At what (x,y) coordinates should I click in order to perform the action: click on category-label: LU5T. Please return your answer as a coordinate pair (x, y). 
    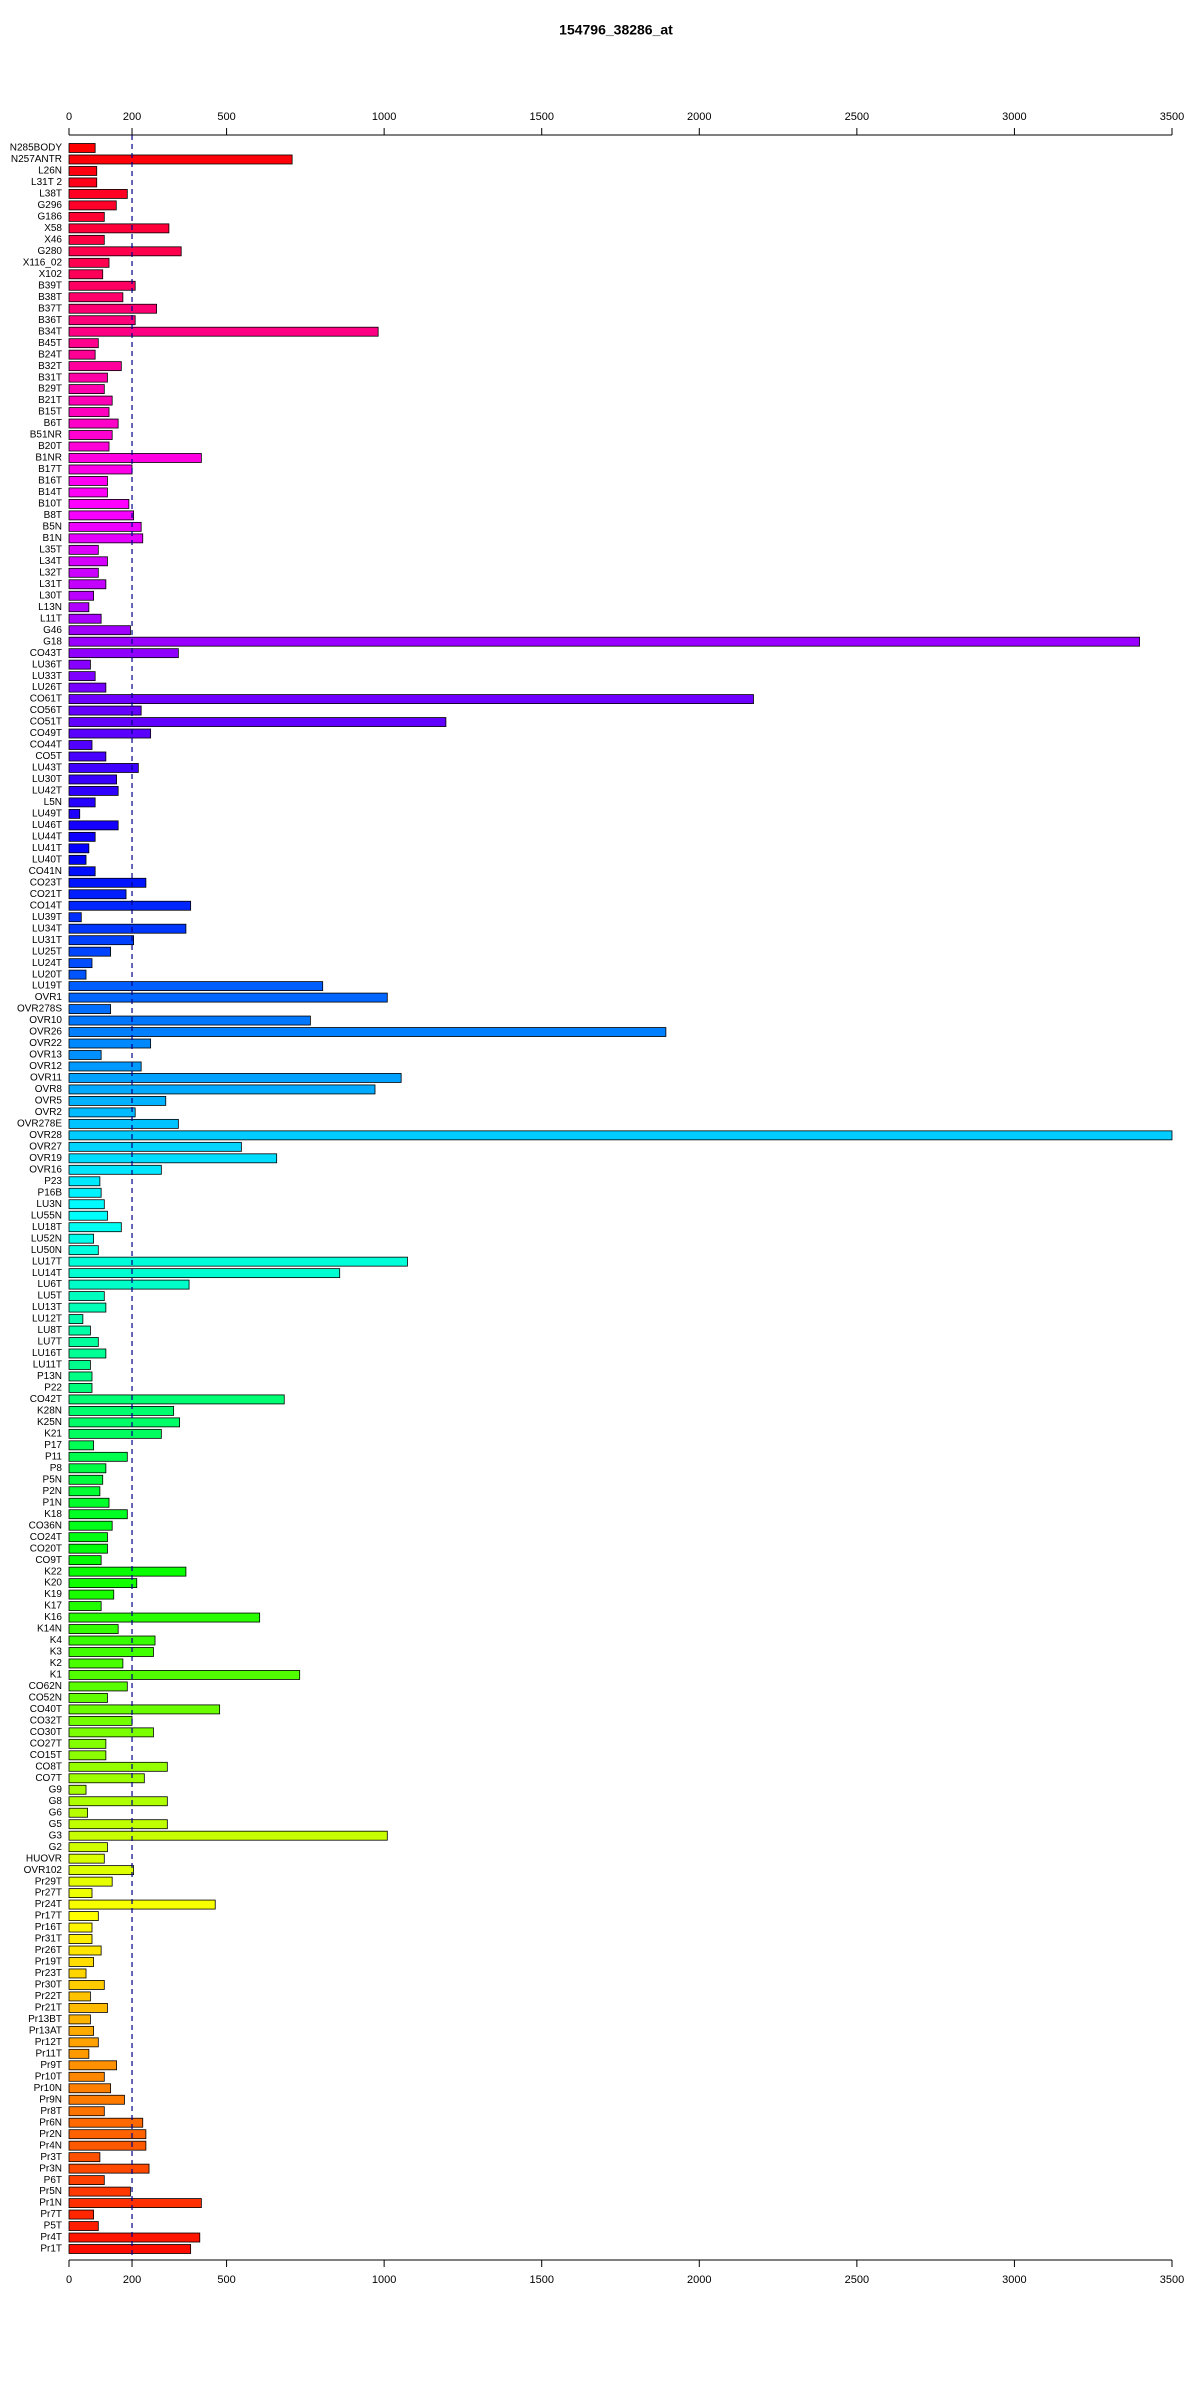
    Looking at the image, I should click on (50, 1296).